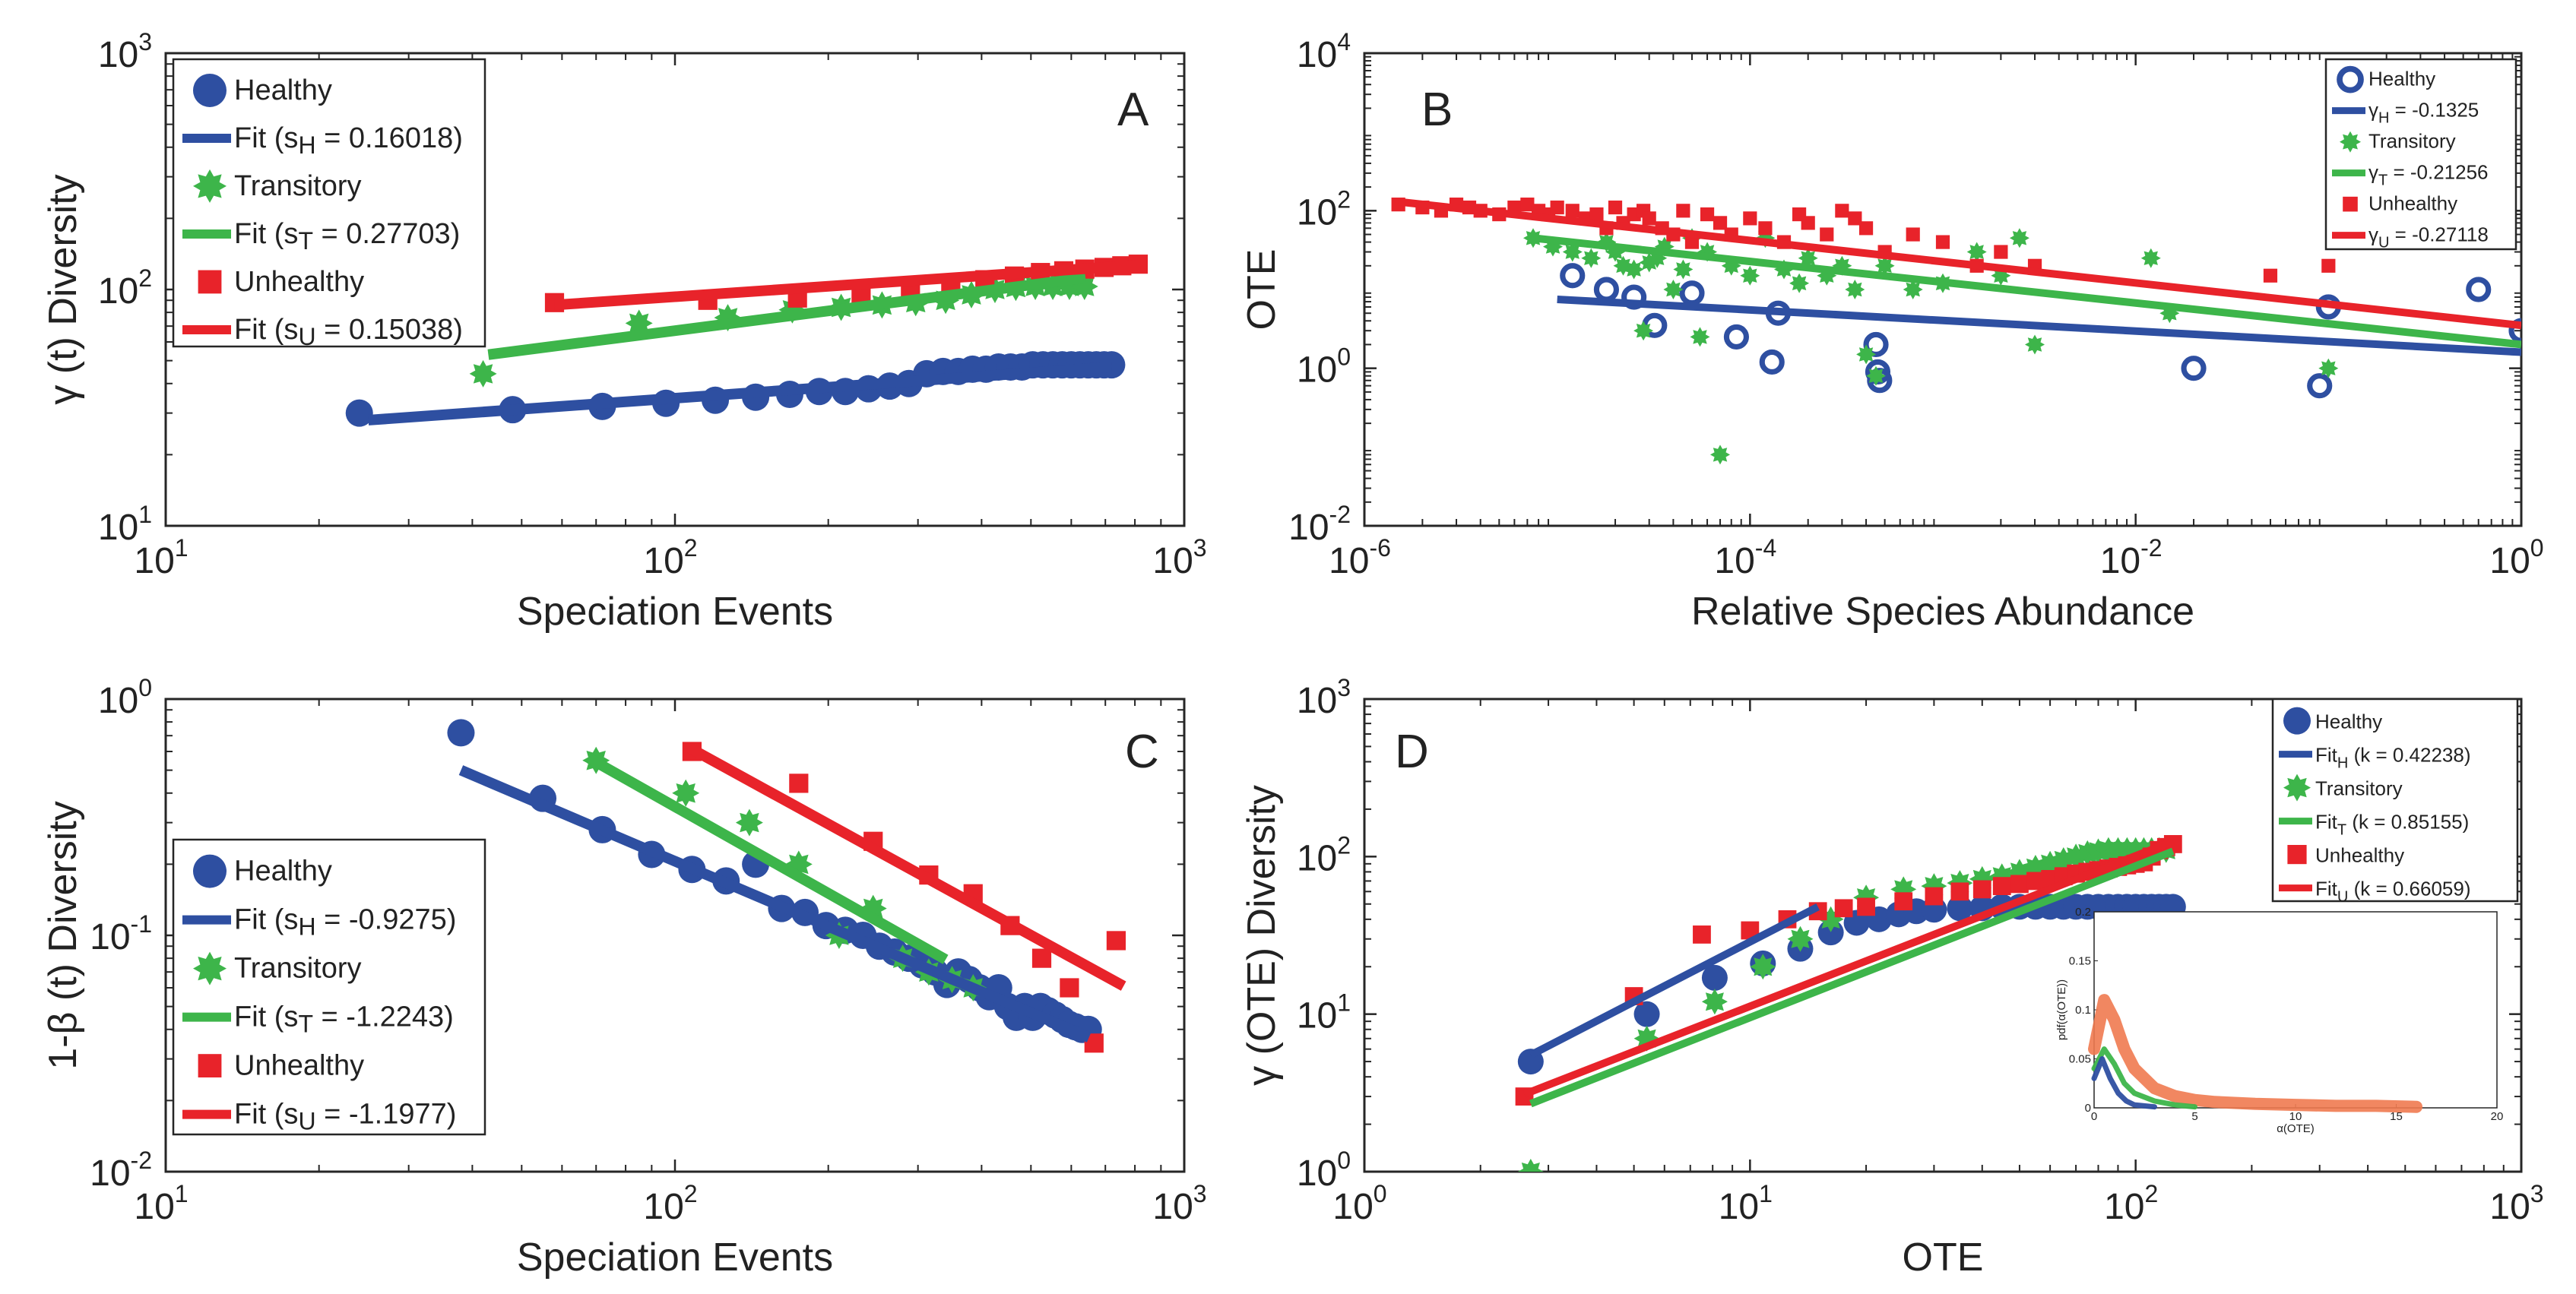  Describe the element at coordinates (306, 1121) in the screenshot. I see `legend-fit-sub: U` at that location.